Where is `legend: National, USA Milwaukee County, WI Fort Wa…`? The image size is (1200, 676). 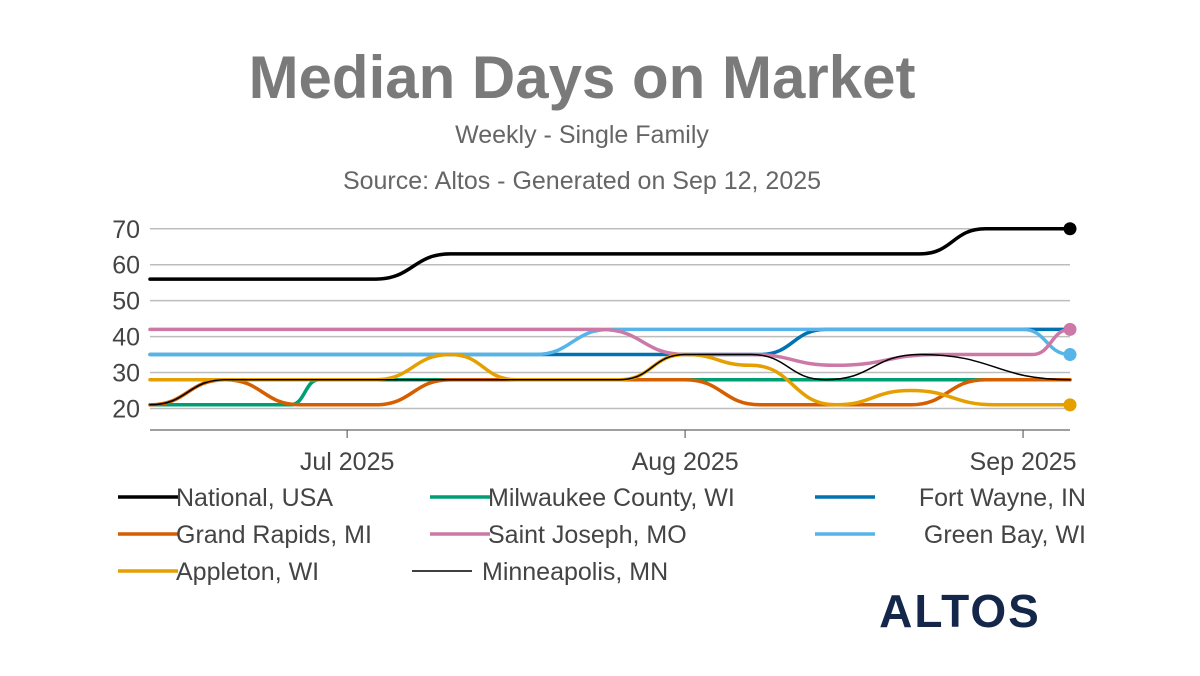
legend: National, USA Milwaukee County, WI Fort Wa… is located at coordinates (602, 535).